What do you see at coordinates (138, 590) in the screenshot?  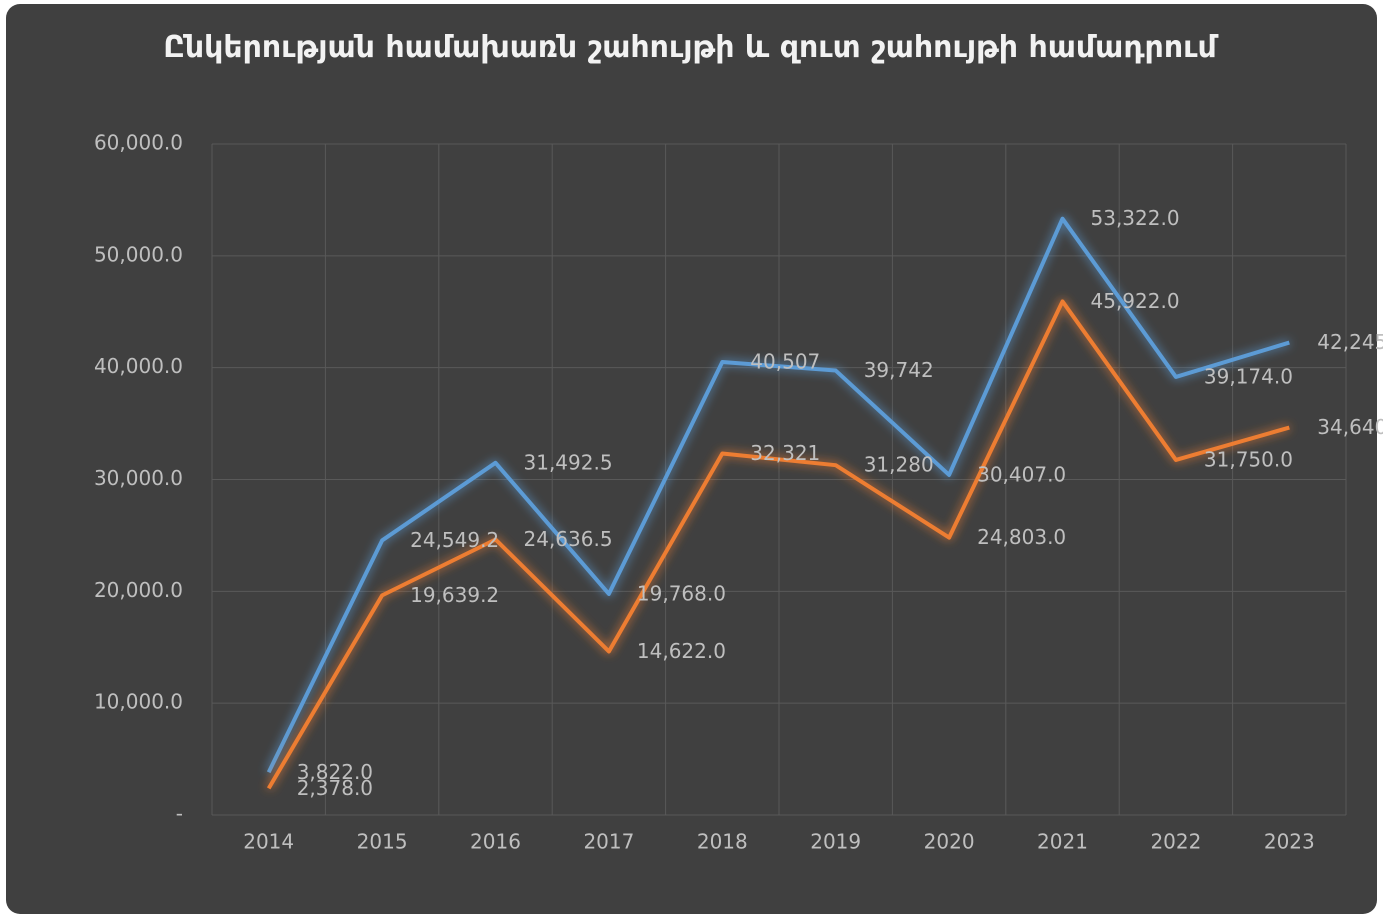 I see `y-tick-label: 20,000.0` at bounding box center [138, 590].